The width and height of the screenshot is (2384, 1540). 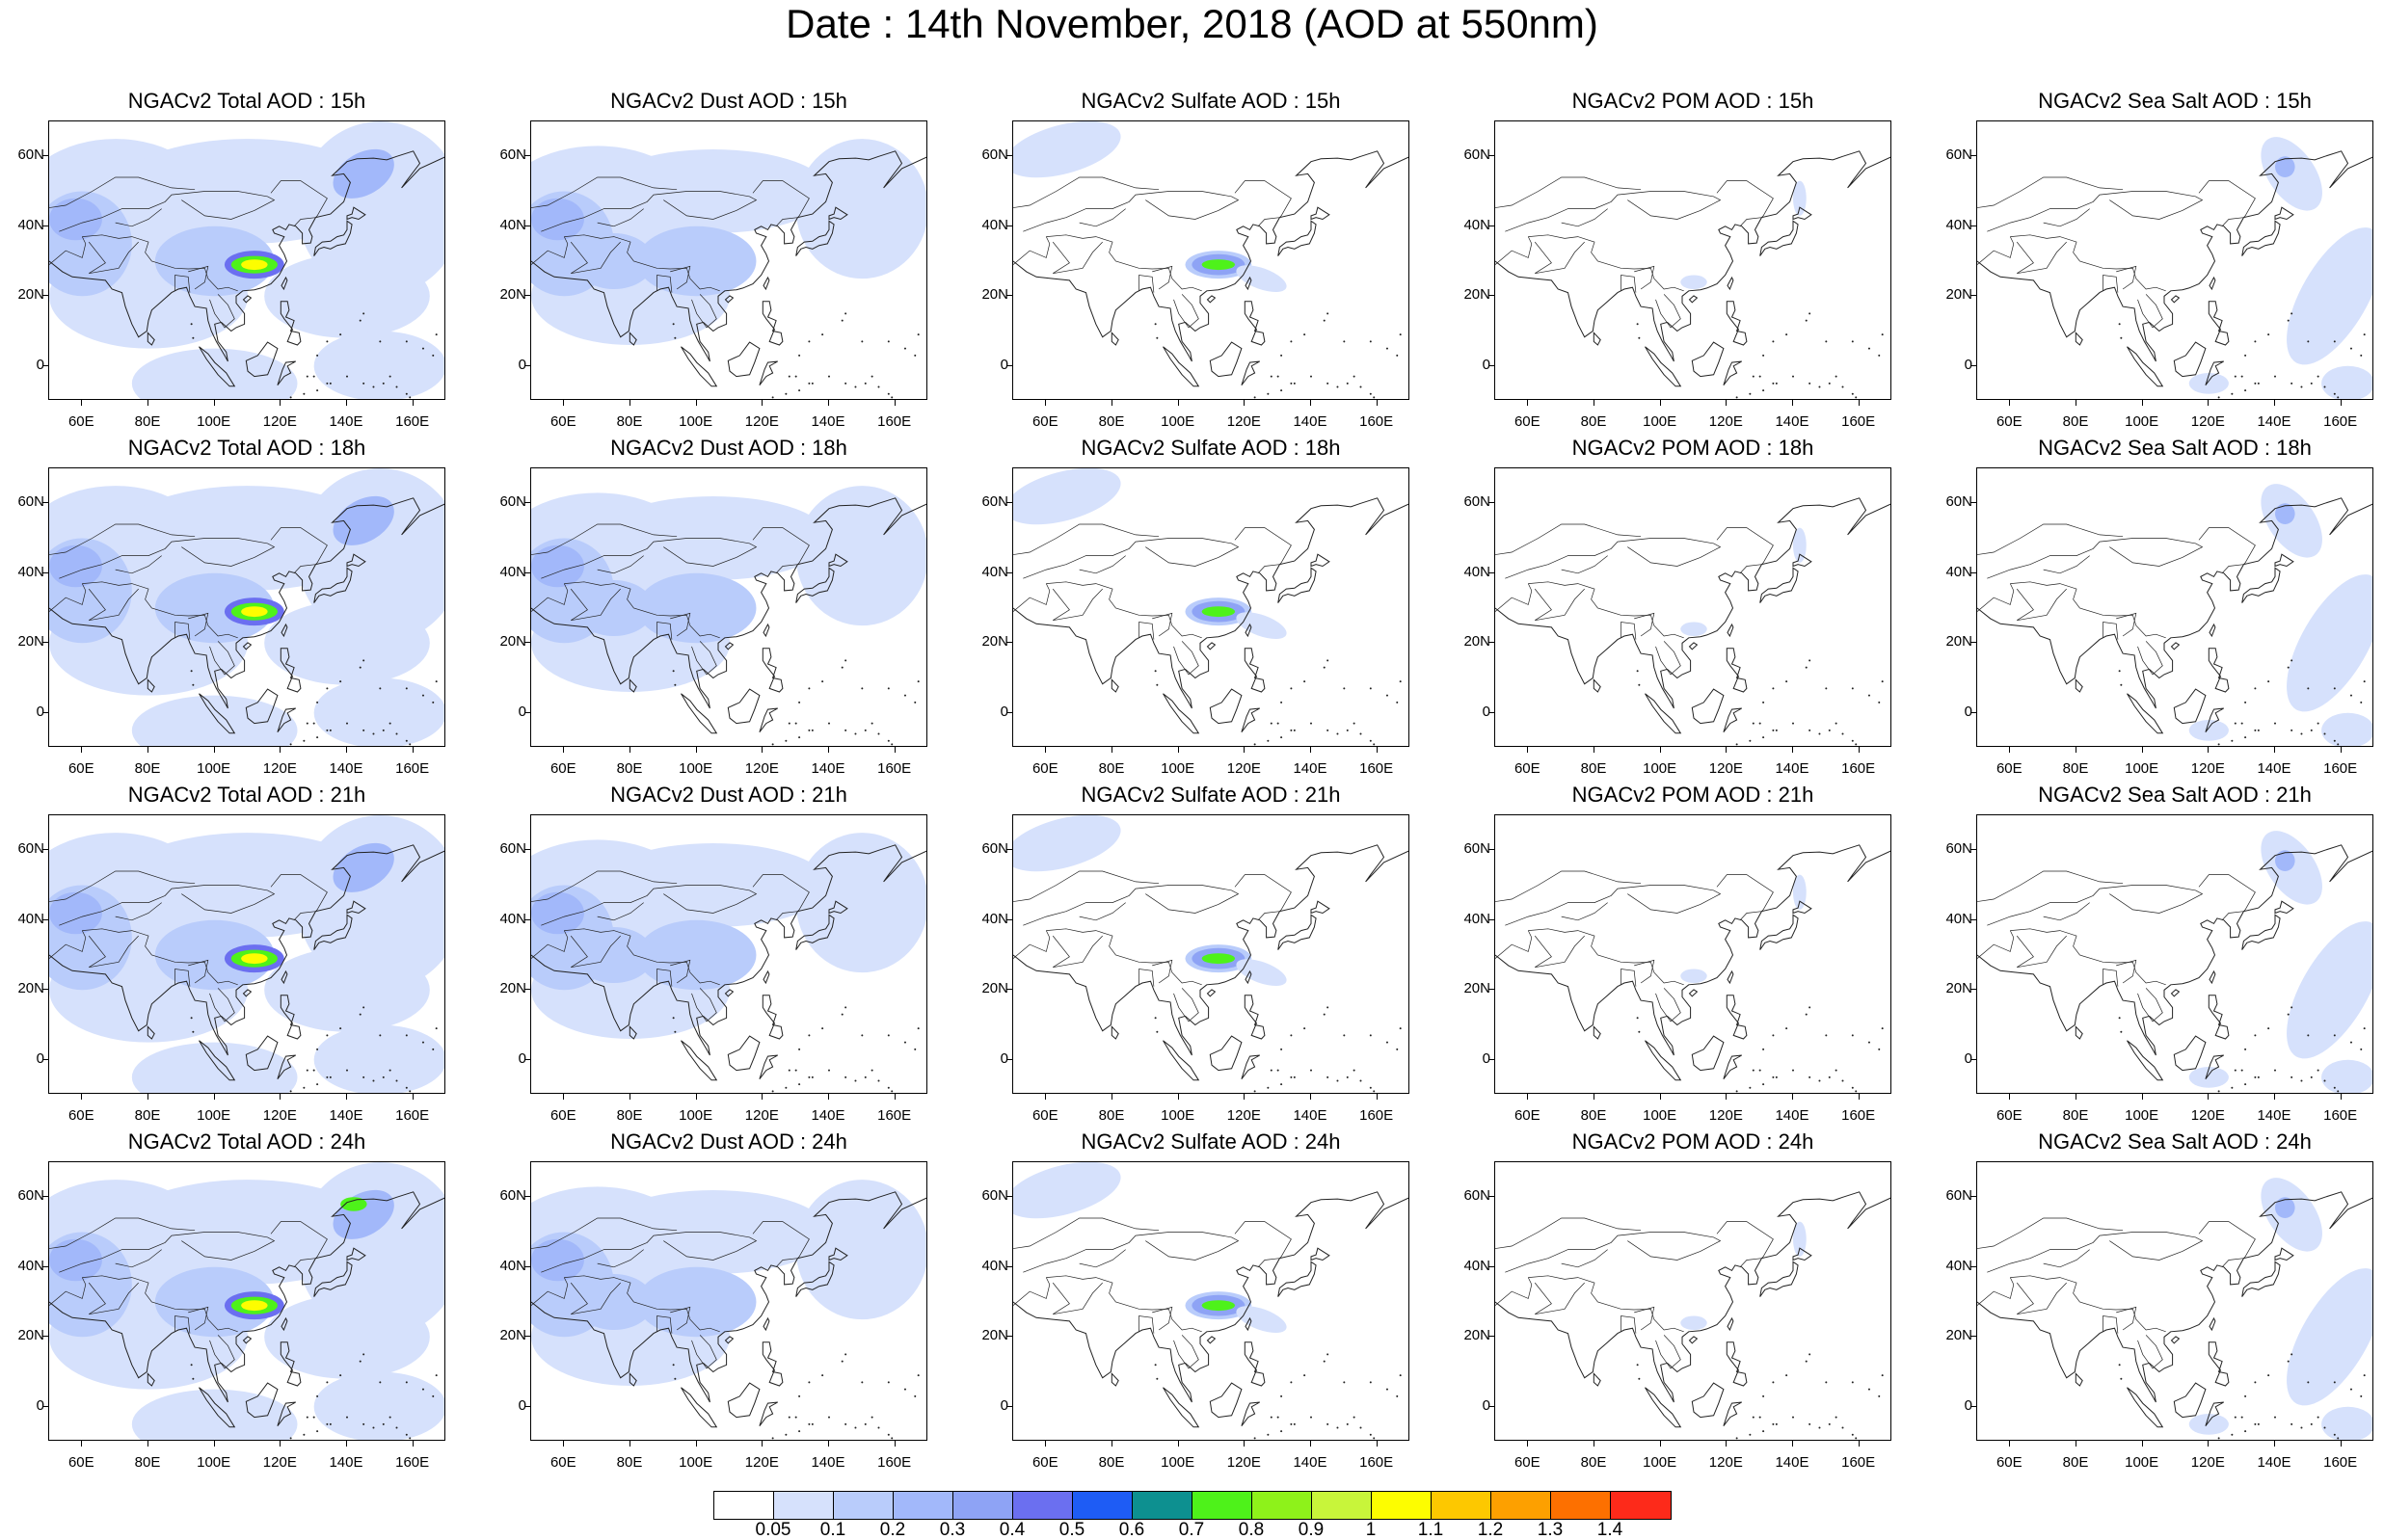 I want to click on y-tick-label: 20N, so click(x=995, y=1335).